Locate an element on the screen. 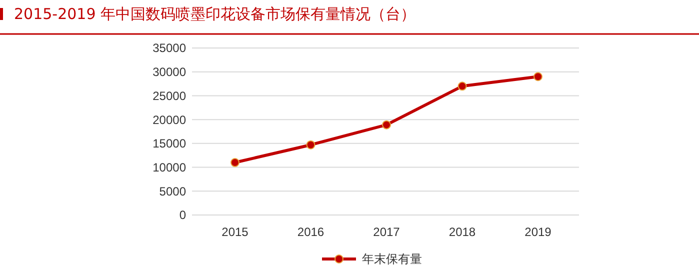  legend-label: 年末保有量 is located at coordinates (392, 259).